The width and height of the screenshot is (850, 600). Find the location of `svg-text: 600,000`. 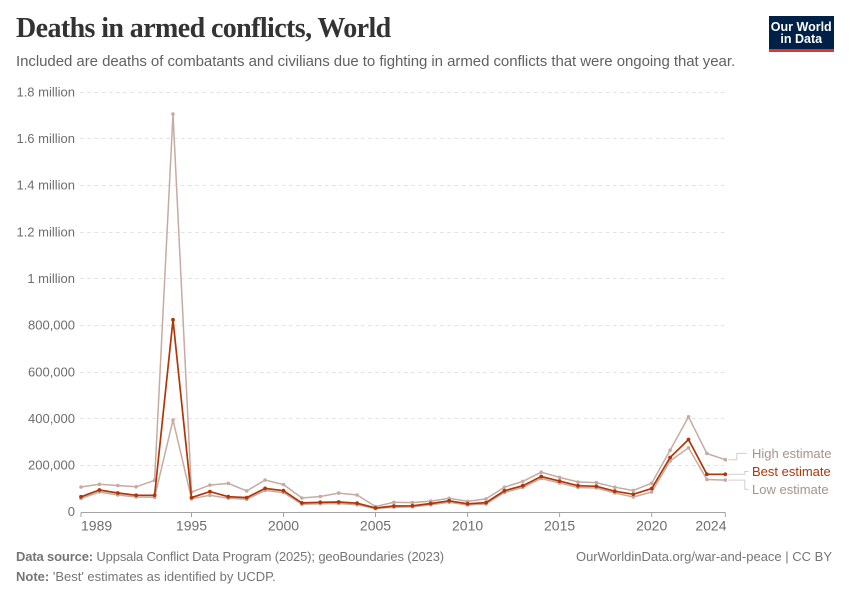

svg-text: 600,000 is located at coordinates (51, 371).